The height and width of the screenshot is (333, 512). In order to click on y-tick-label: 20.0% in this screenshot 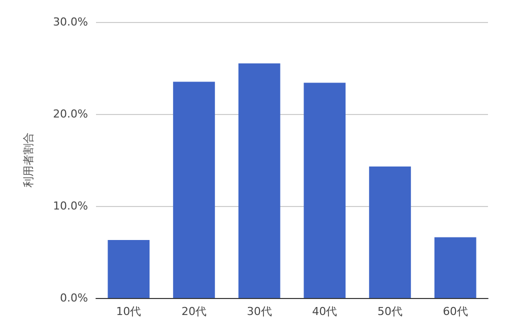, I will do `click(70, 114)`.